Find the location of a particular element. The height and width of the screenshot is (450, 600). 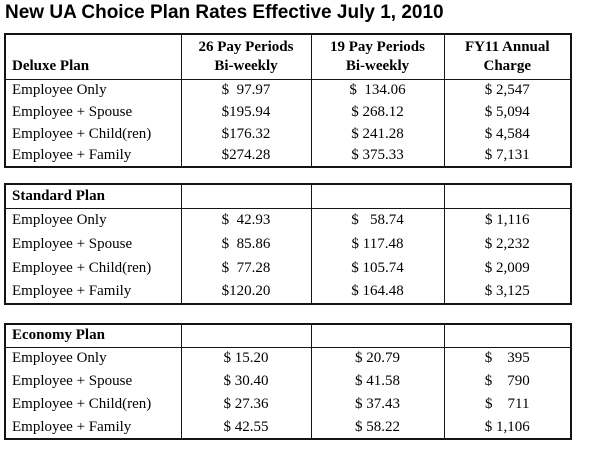

table-row: Employee Only $ 97.97 $ 134.06 $ 2,547 is located at coordinates (288, 90).